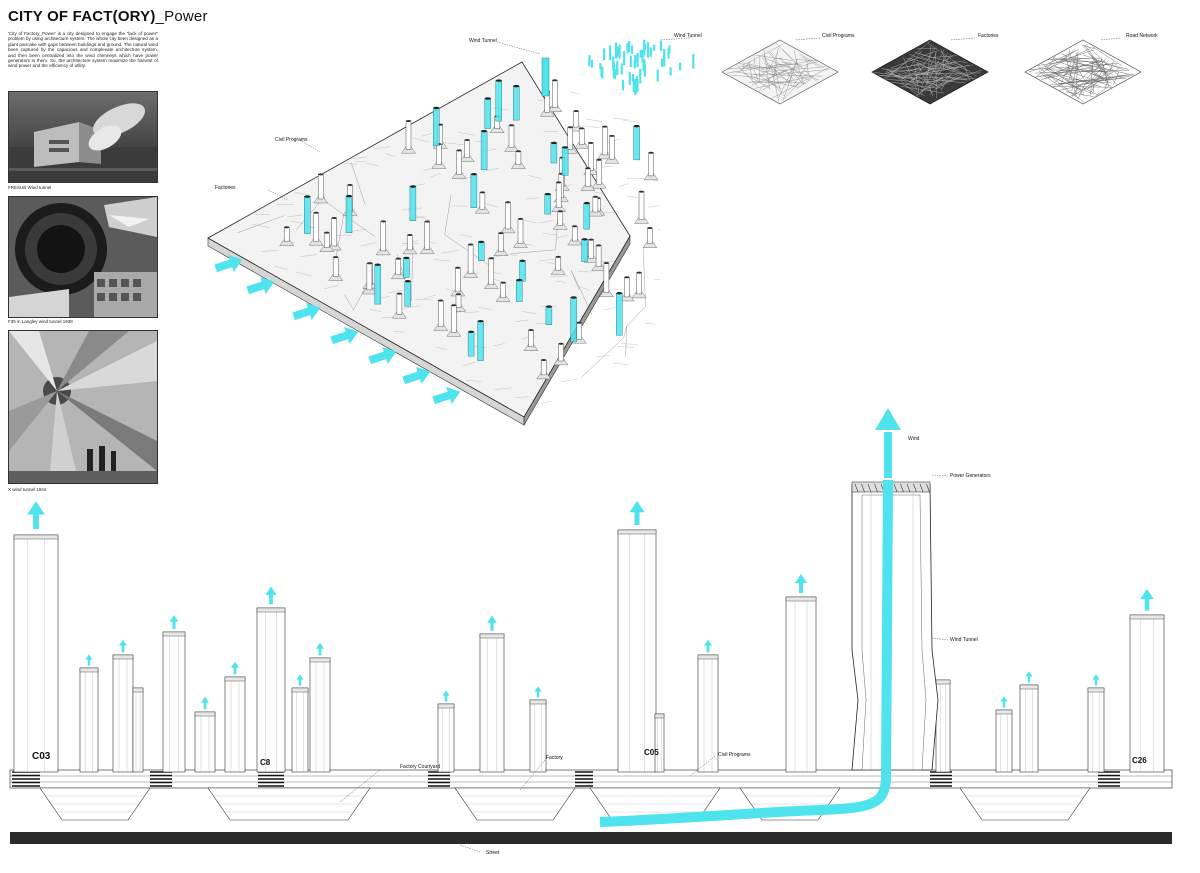 The width and height of the screenshot is (1200, 873). Describe the element at coordinates (41, 756) in the screenshot. I see `tower-code-c03: C03` at that location.